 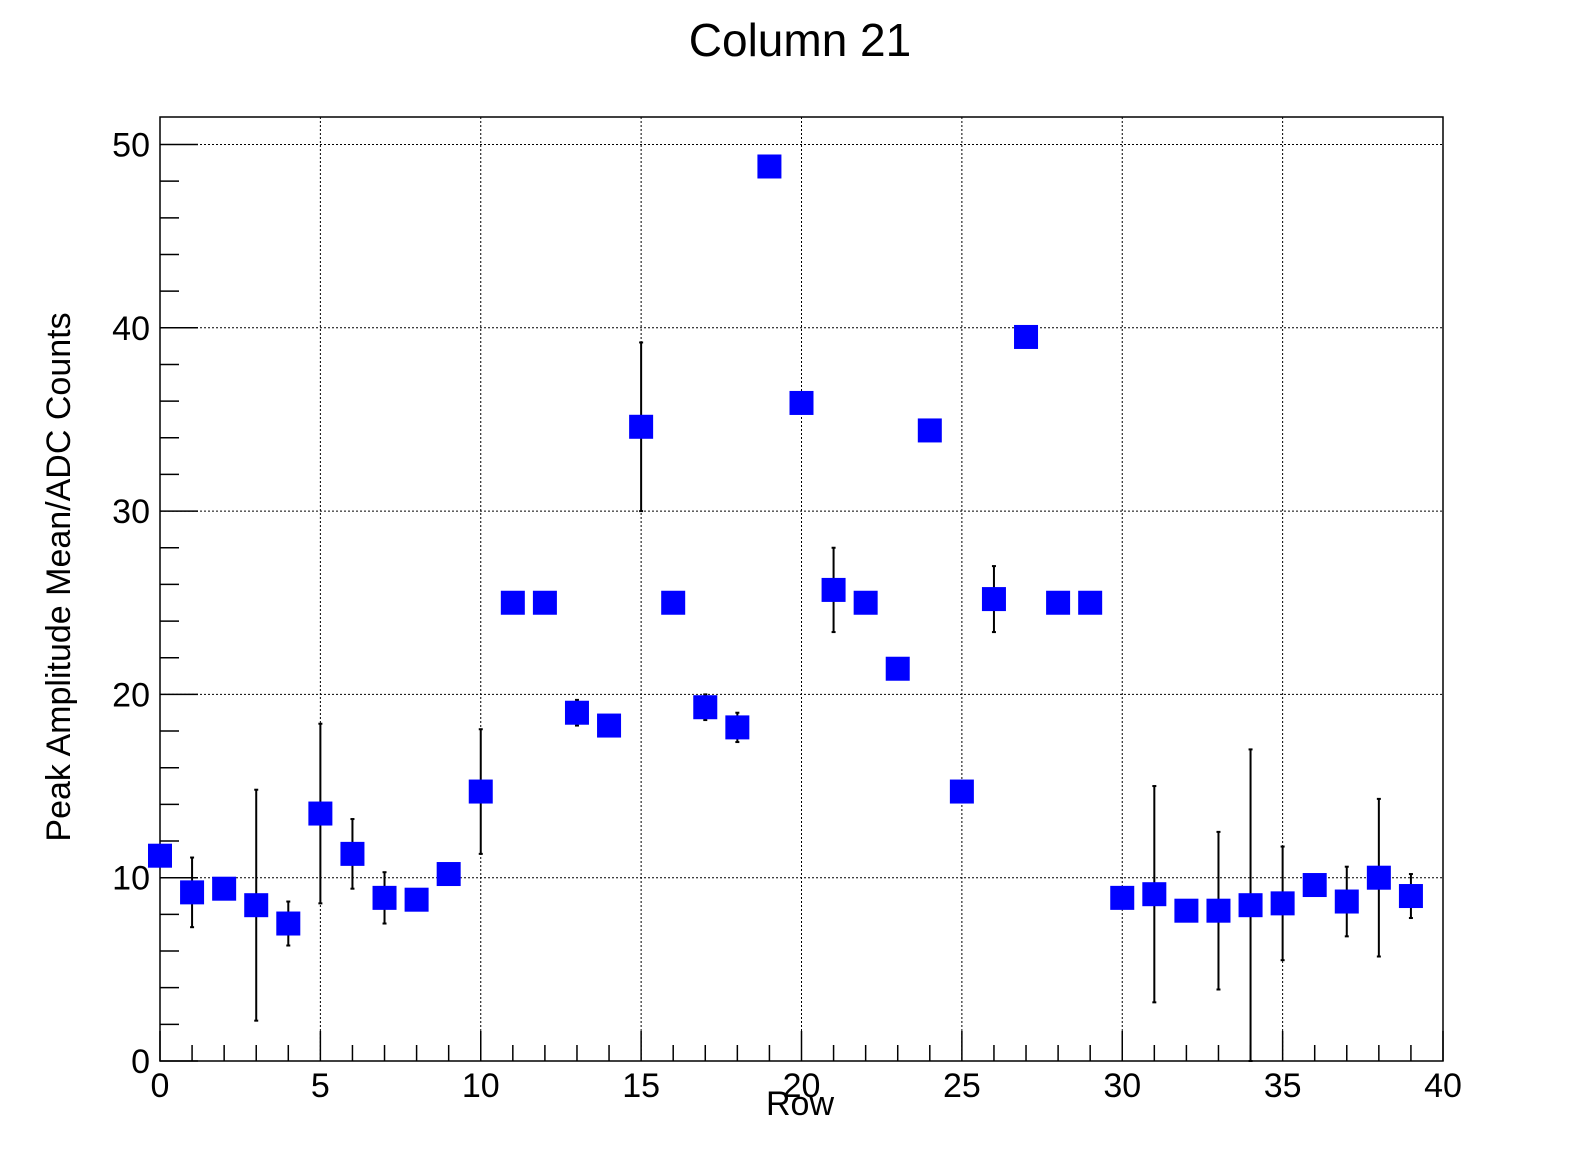 I want to click on x-tick-label: 40, so click(x=1443, y=1086).